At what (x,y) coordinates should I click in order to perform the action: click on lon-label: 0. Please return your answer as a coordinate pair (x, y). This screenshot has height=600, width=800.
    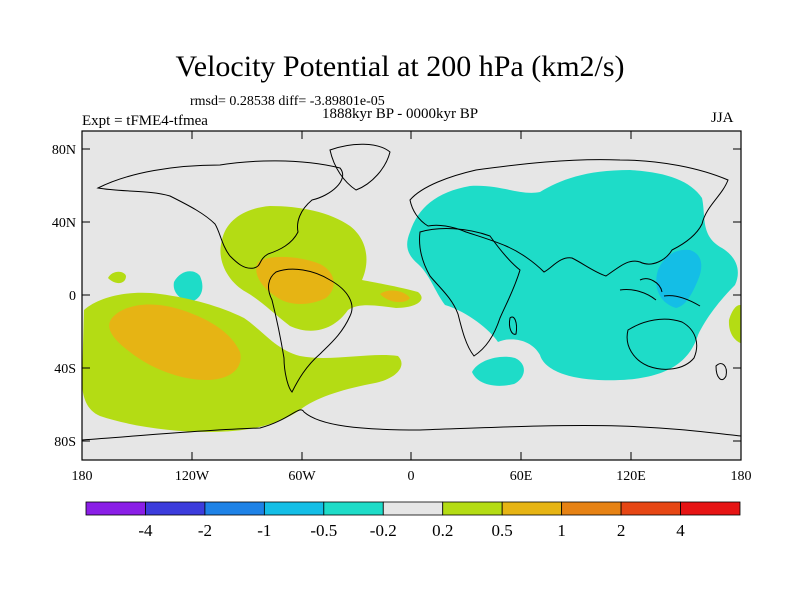
    Looking at the image, I should click on (411, 476).